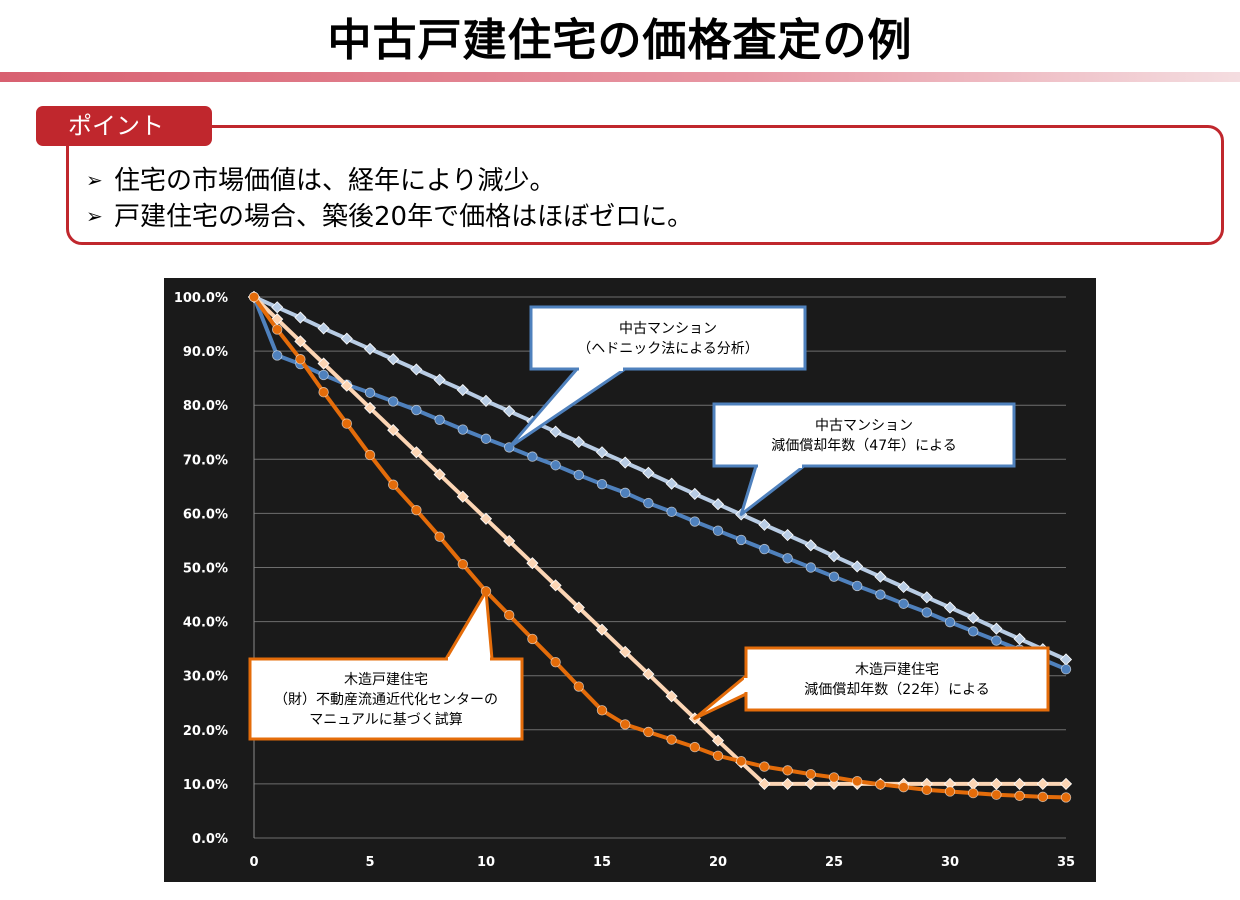  What do you see at coordinates (205, 460) in the screenshot?
I see `y-tick-label: 70.0%` at bounding box center [205, 460].